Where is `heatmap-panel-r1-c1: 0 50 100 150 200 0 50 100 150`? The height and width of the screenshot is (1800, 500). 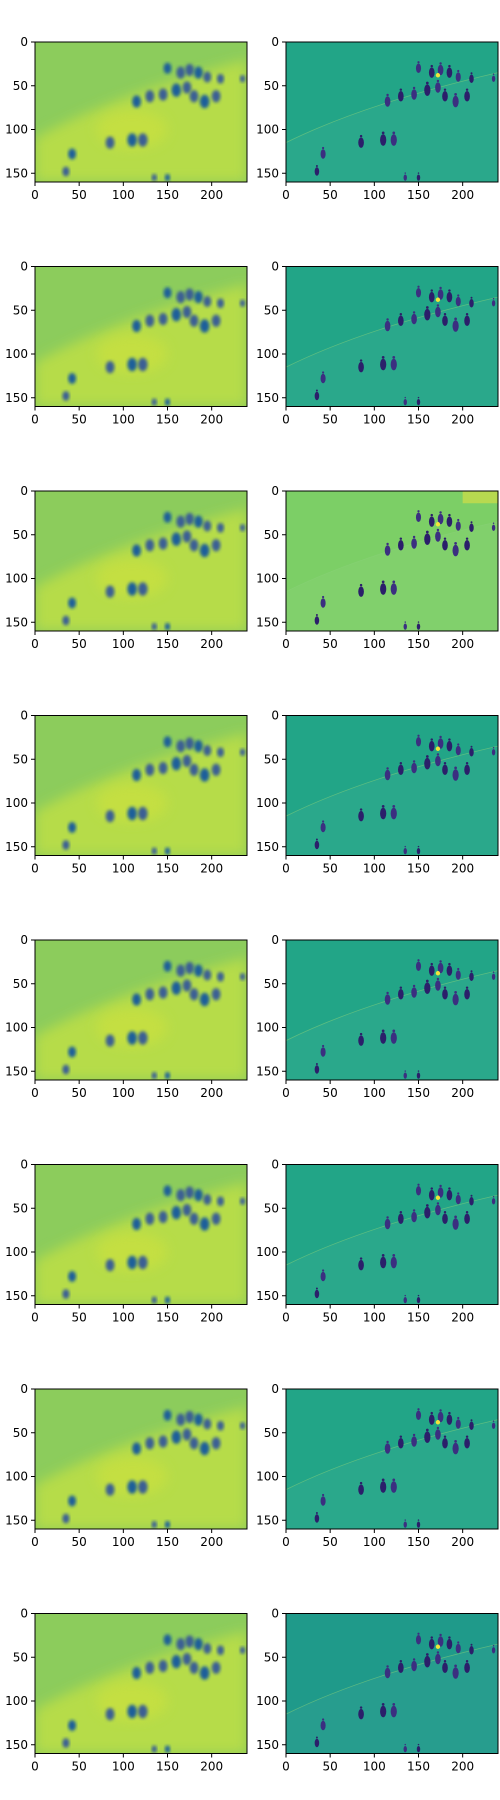
heatmap-panel-r1-c1: 0 50 100 150 200 0 50 100 150 is located at coordinates (126, 118).